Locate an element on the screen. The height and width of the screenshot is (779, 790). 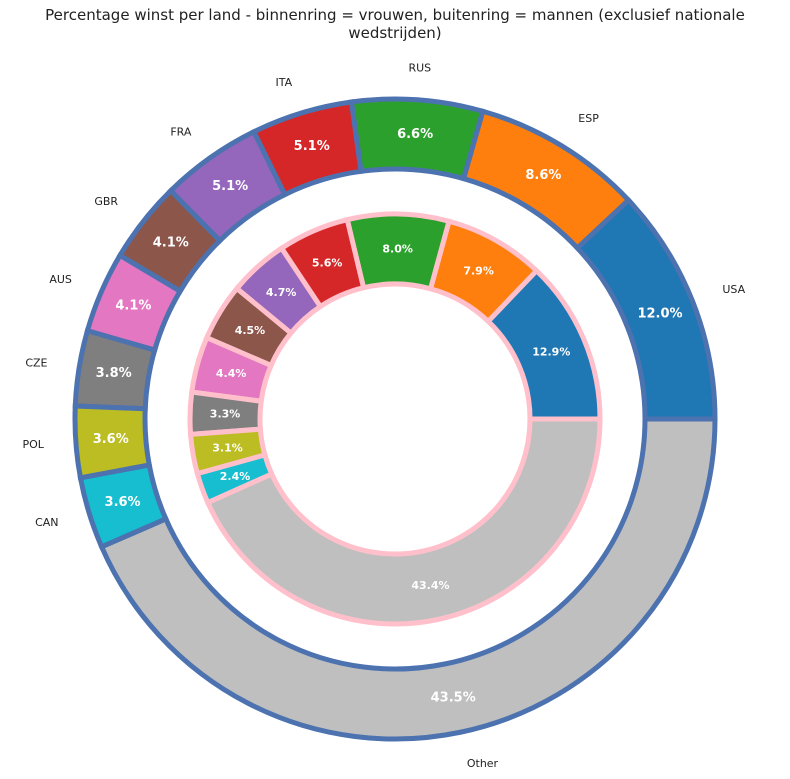
inner-wedge-other is located at coordinates (403, 521).